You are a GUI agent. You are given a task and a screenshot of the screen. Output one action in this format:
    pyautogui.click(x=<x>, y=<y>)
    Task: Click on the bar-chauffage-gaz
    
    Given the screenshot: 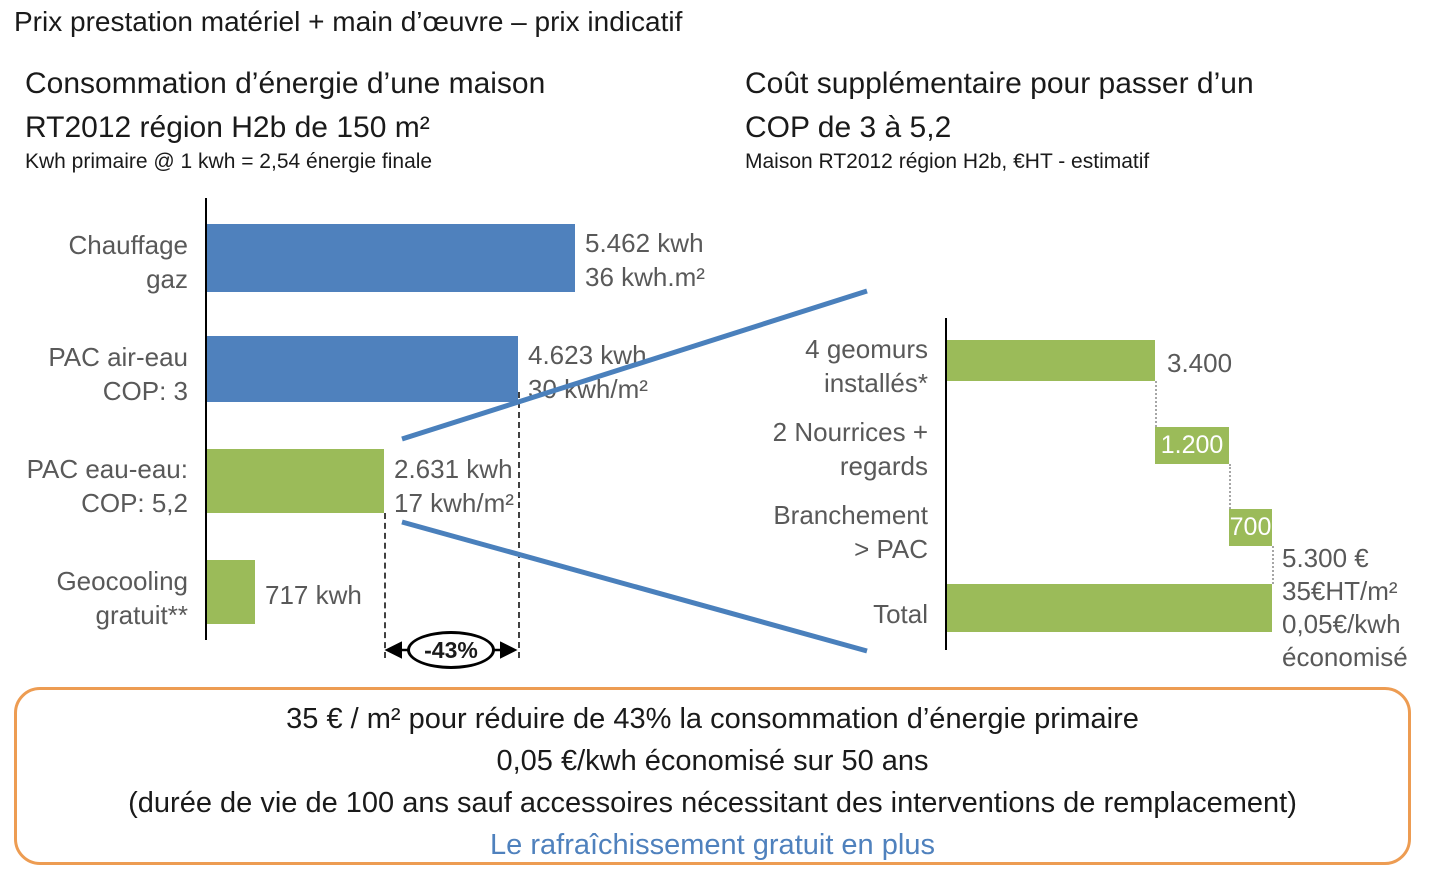 What is the action you would take?
    pyautogui.click(x=391, y=258)
    